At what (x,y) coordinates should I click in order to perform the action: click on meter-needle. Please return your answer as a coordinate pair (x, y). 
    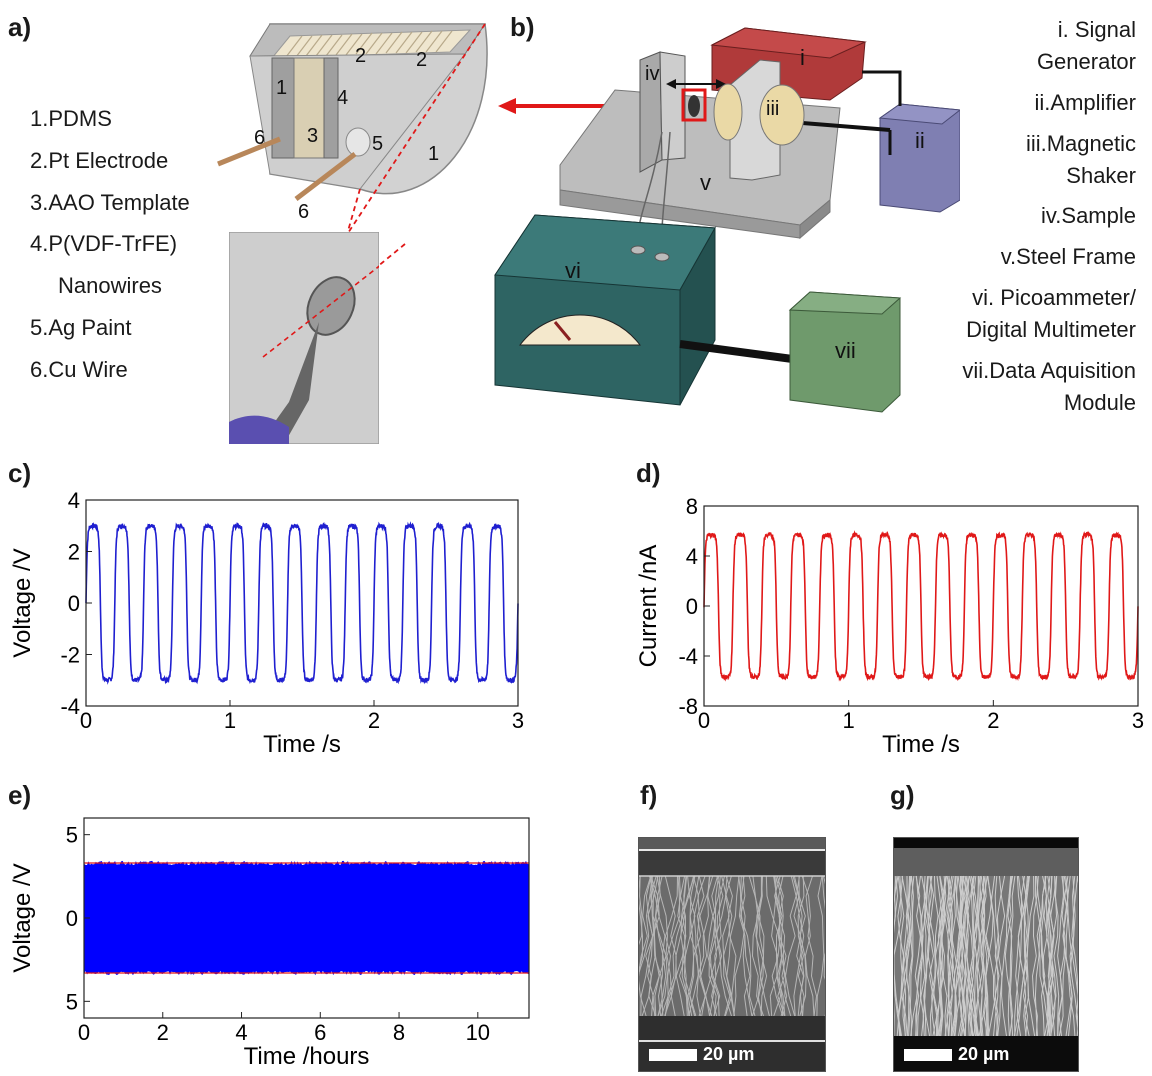
    Looking at the image, I should click on (562, 331).